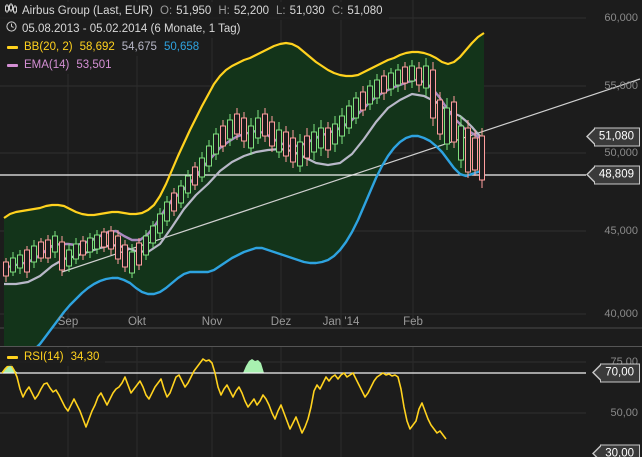 The image size is (642, 457). I want to click on rsi-legend-row: RSI(14) 34,30, so click(53, 357).